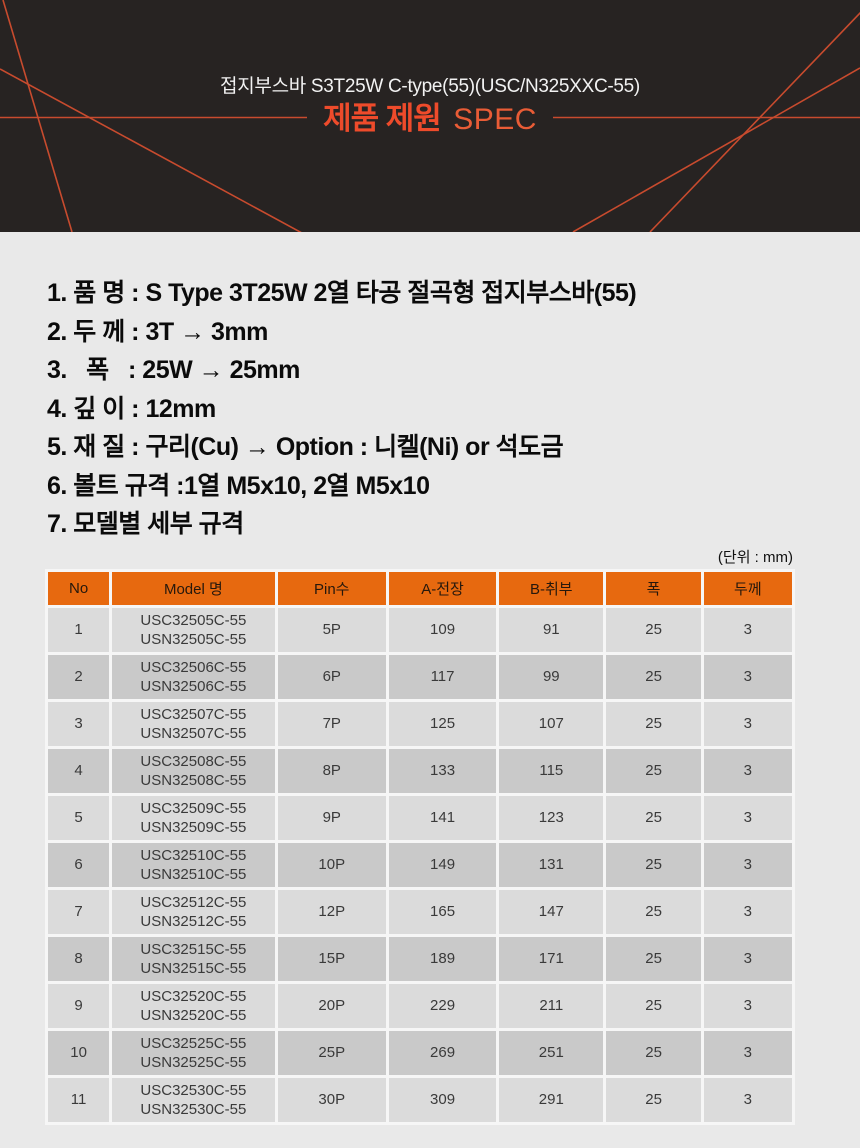 The width and height of the screenshot is (860, 1148). I want to click on cell-a: 229, so click(442, 1005).